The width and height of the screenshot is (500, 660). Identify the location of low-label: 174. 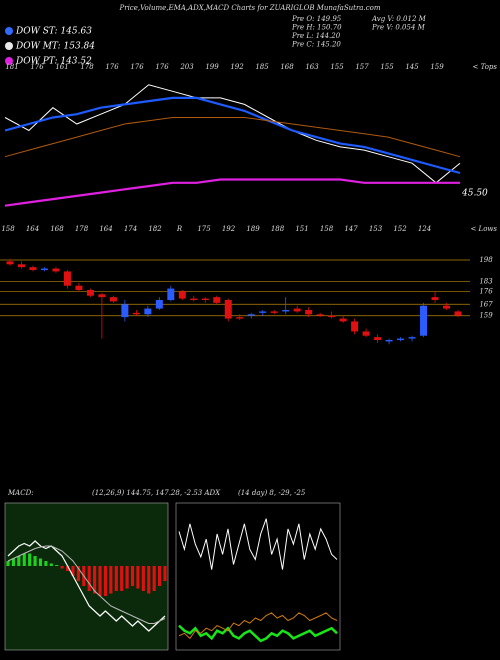
(130, 229).